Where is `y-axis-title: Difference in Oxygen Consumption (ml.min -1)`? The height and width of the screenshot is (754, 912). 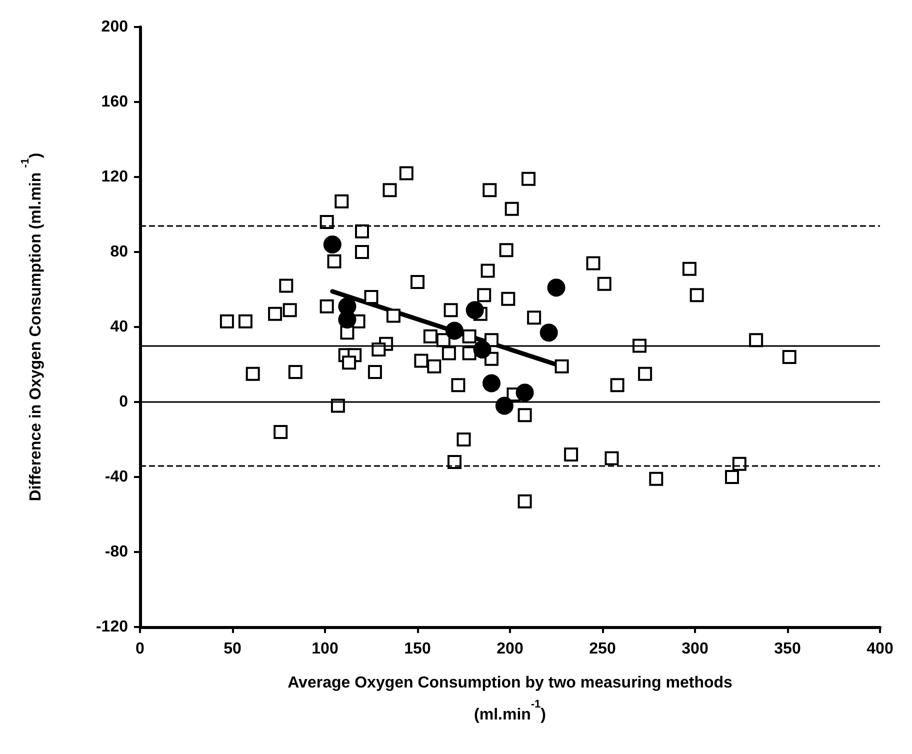
y-axis-title: Difference in Oxygen Consumption (ml.min -1) is located at coordinates (32, 327).